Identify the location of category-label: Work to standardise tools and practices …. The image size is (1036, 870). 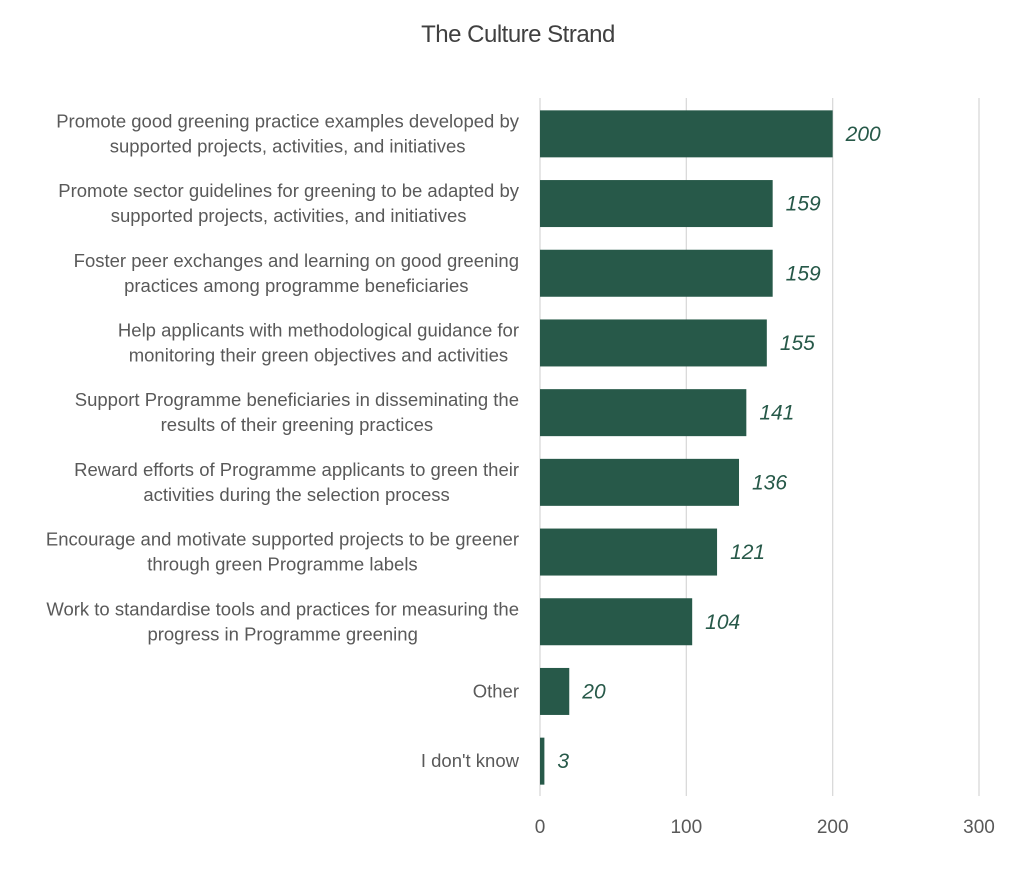
(282, 608).